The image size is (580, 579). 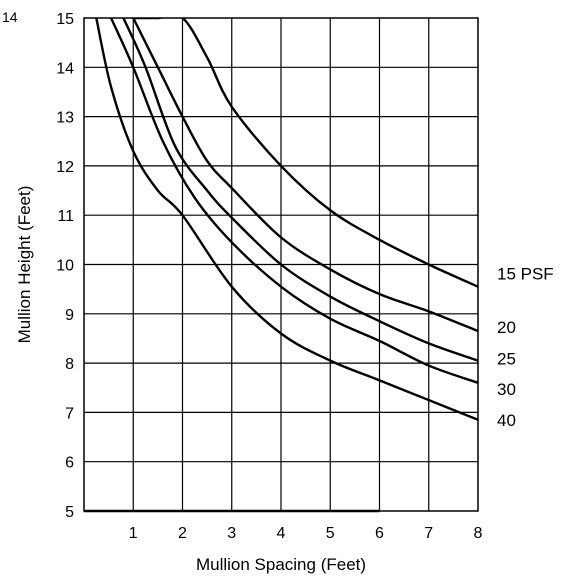 What do you see at coordinates (65, 167) in the screenshot?
I see `y-tick-label: 12` at bounding box center [65, 167].